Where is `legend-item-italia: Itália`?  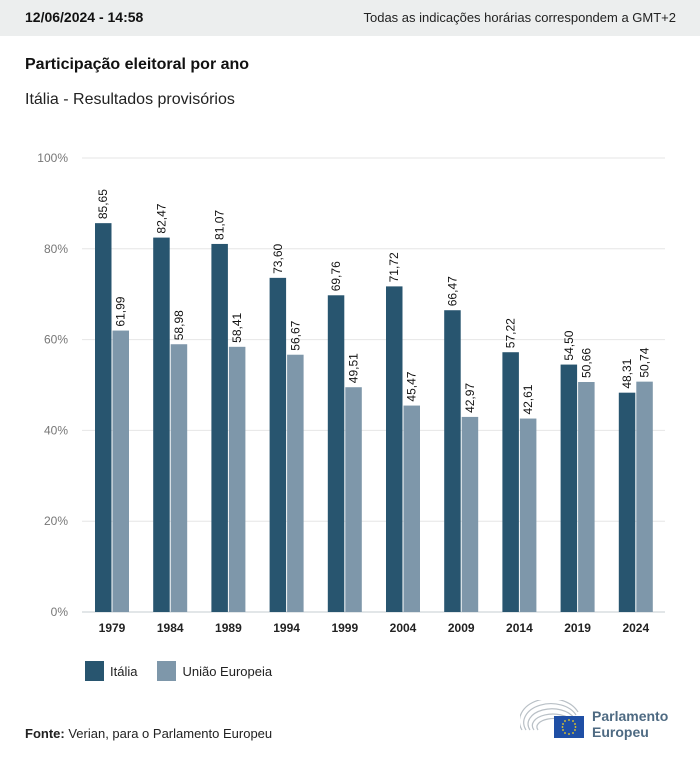 legend-item-italia: Itália is located at coordinates (111, 671).